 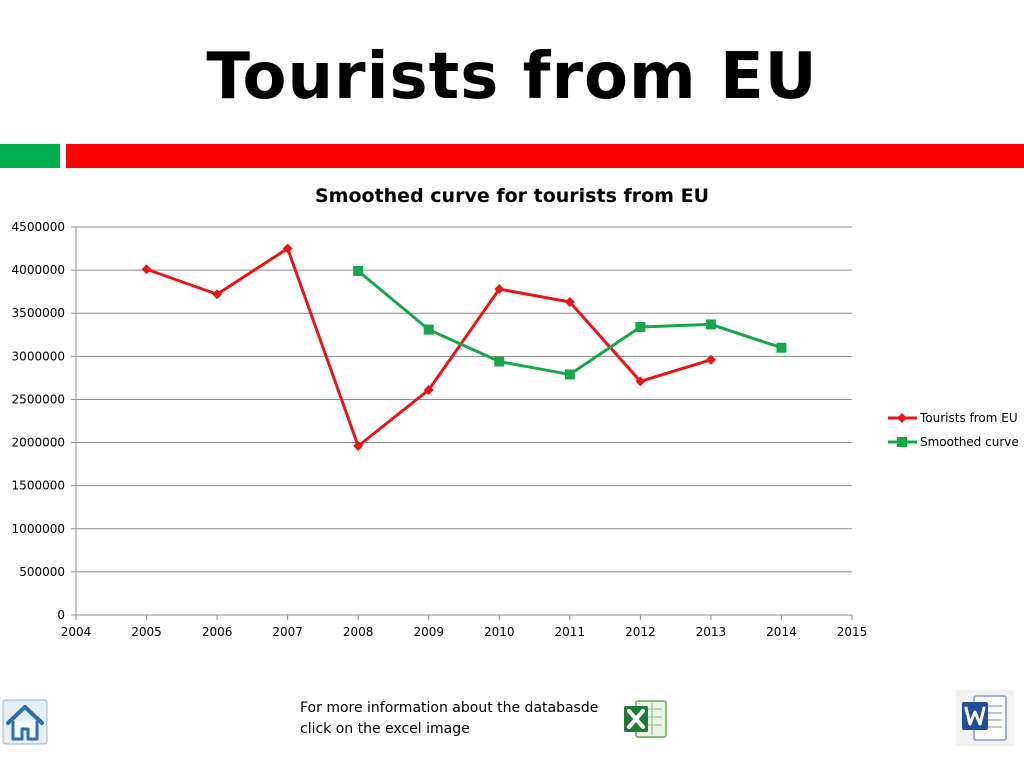 I want to click on legend-item: Tourists from EU, so click(x=953, y=418).